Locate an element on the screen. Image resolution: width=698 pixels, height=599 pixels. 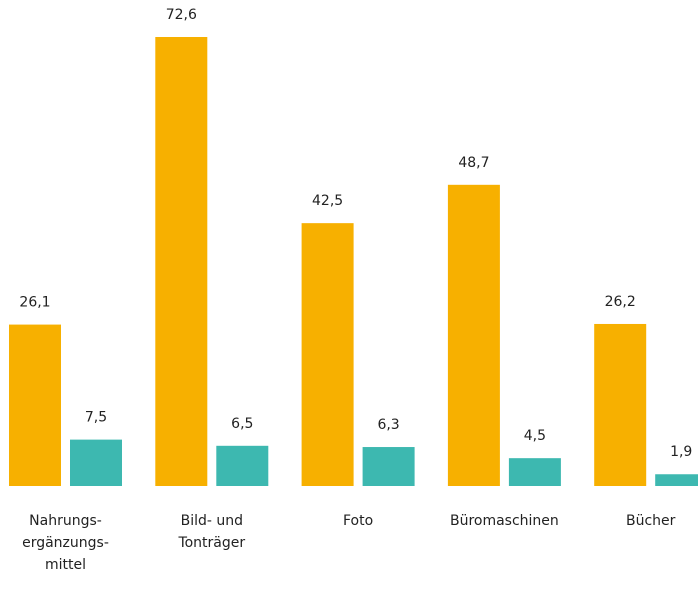
value-label: 26,2 is located at coordinates (620, 302).